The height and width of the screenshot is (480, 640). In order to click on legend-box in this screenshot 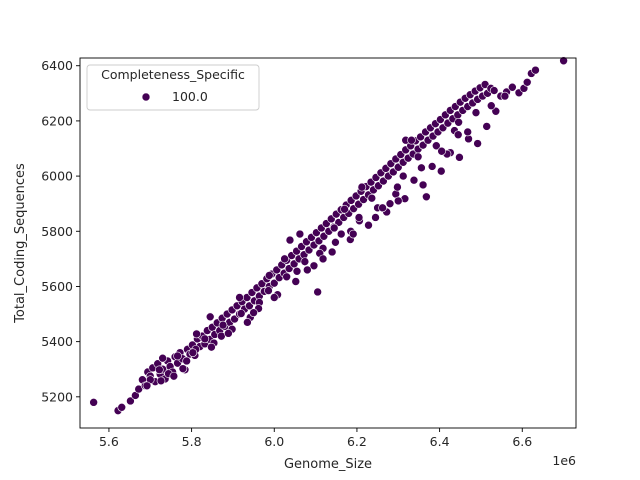, I will do `click(173, 87)`.